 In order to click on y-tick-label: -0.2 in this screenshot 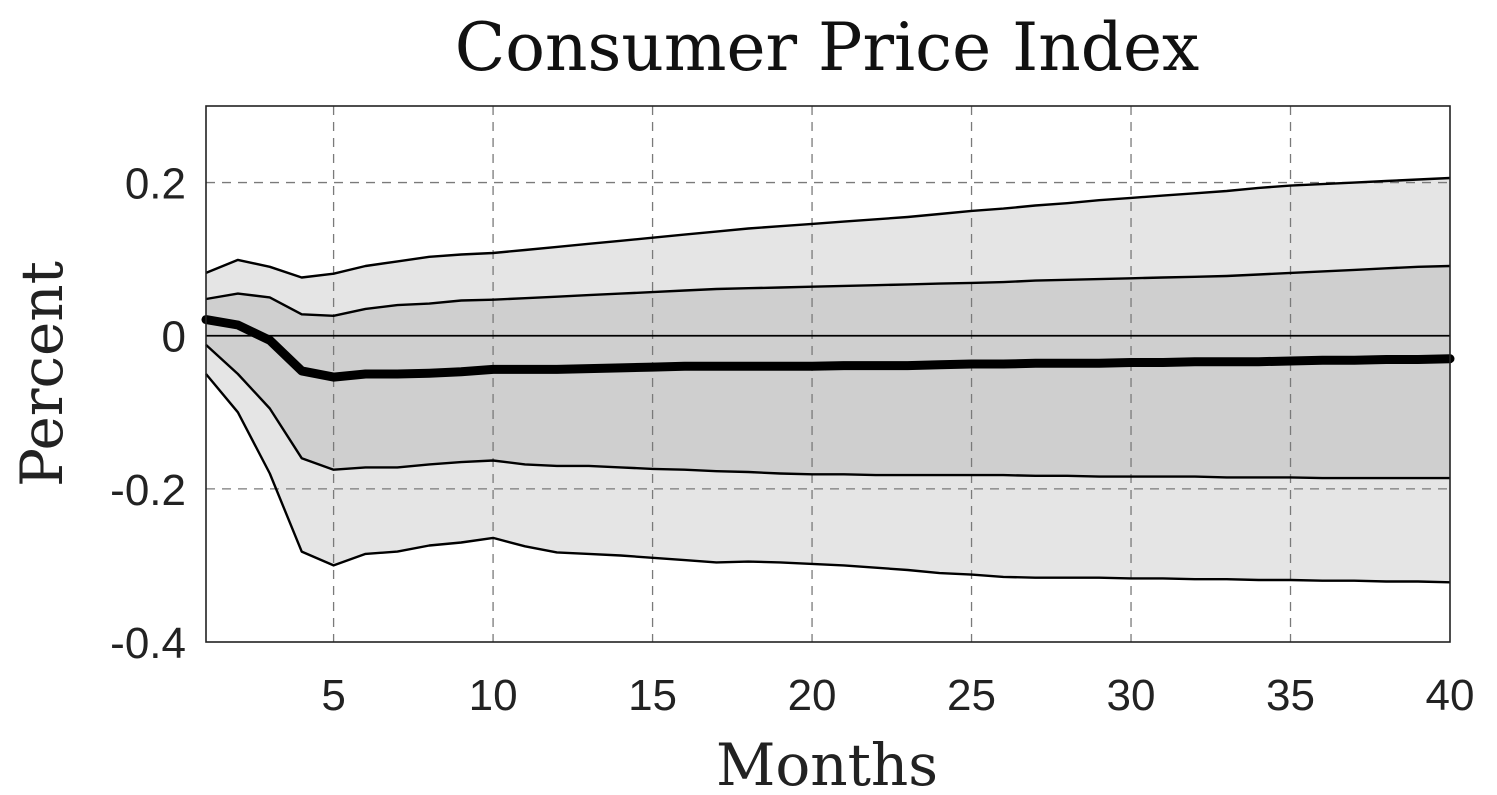, I will do `click(148, 490)`.